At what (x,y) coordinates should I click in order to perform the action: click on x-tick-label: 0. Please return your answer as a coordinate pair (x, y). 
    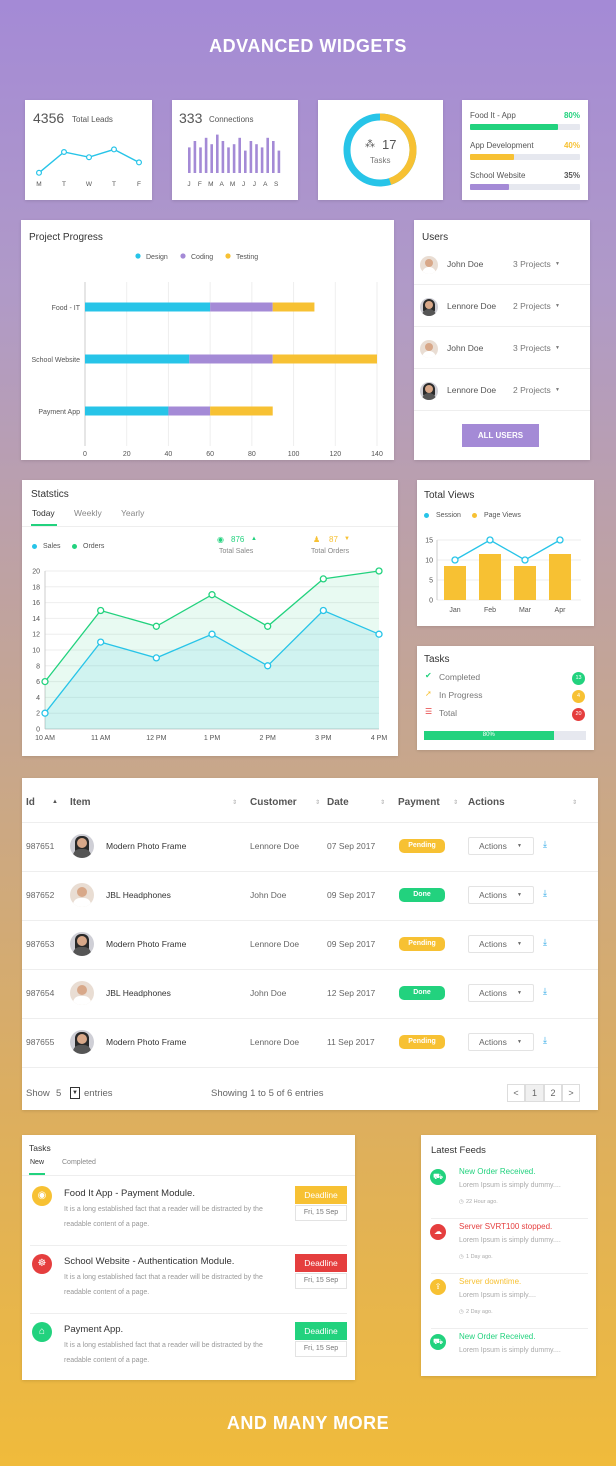
    Looking at the image, I should click on (85, 453).